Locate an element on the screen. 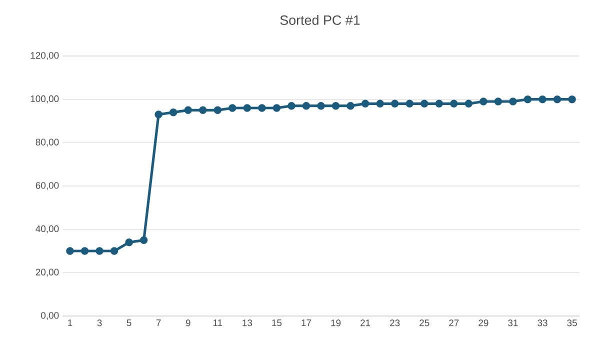  x-tick-label: 31 is located at coordinates (513, 323).